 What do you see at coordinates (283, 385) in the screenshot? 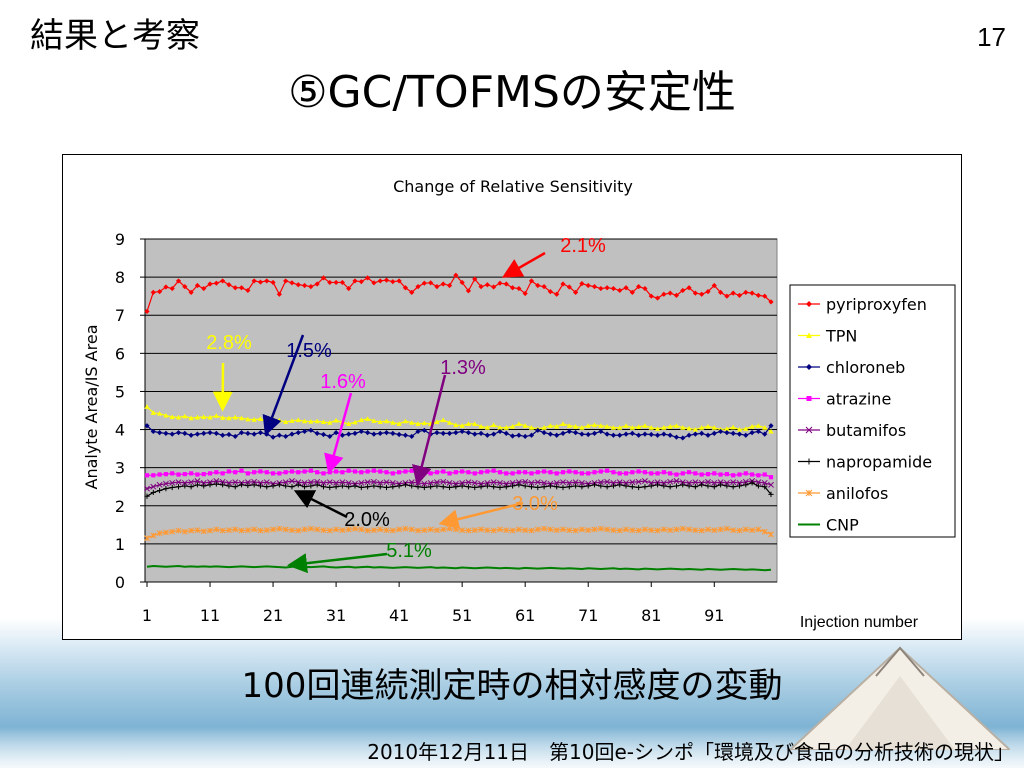
I see `annotation-arrow` at bounding box center [283, 385].